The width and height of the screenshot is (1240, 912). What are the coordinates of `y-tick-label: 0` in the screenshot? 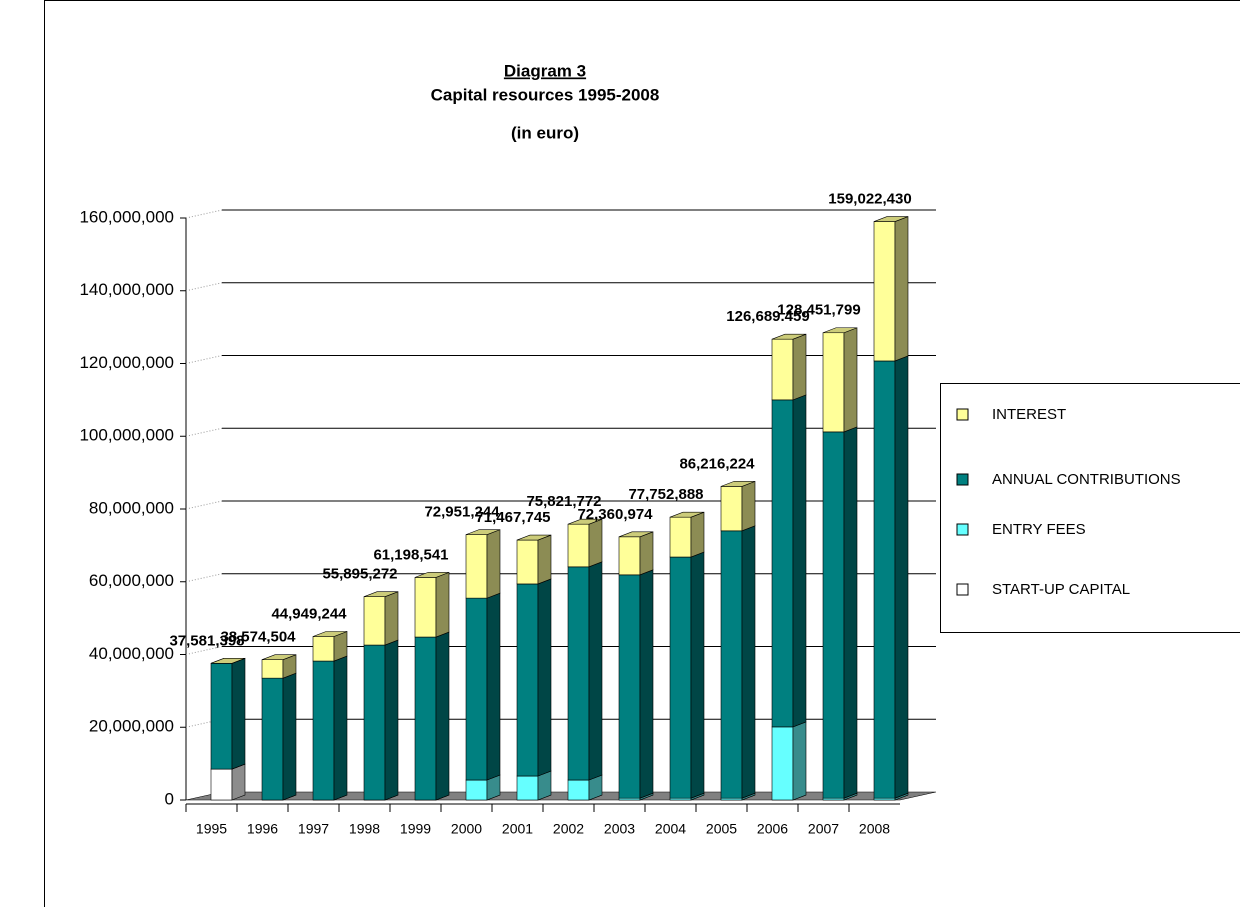 It's located at (169, 798).